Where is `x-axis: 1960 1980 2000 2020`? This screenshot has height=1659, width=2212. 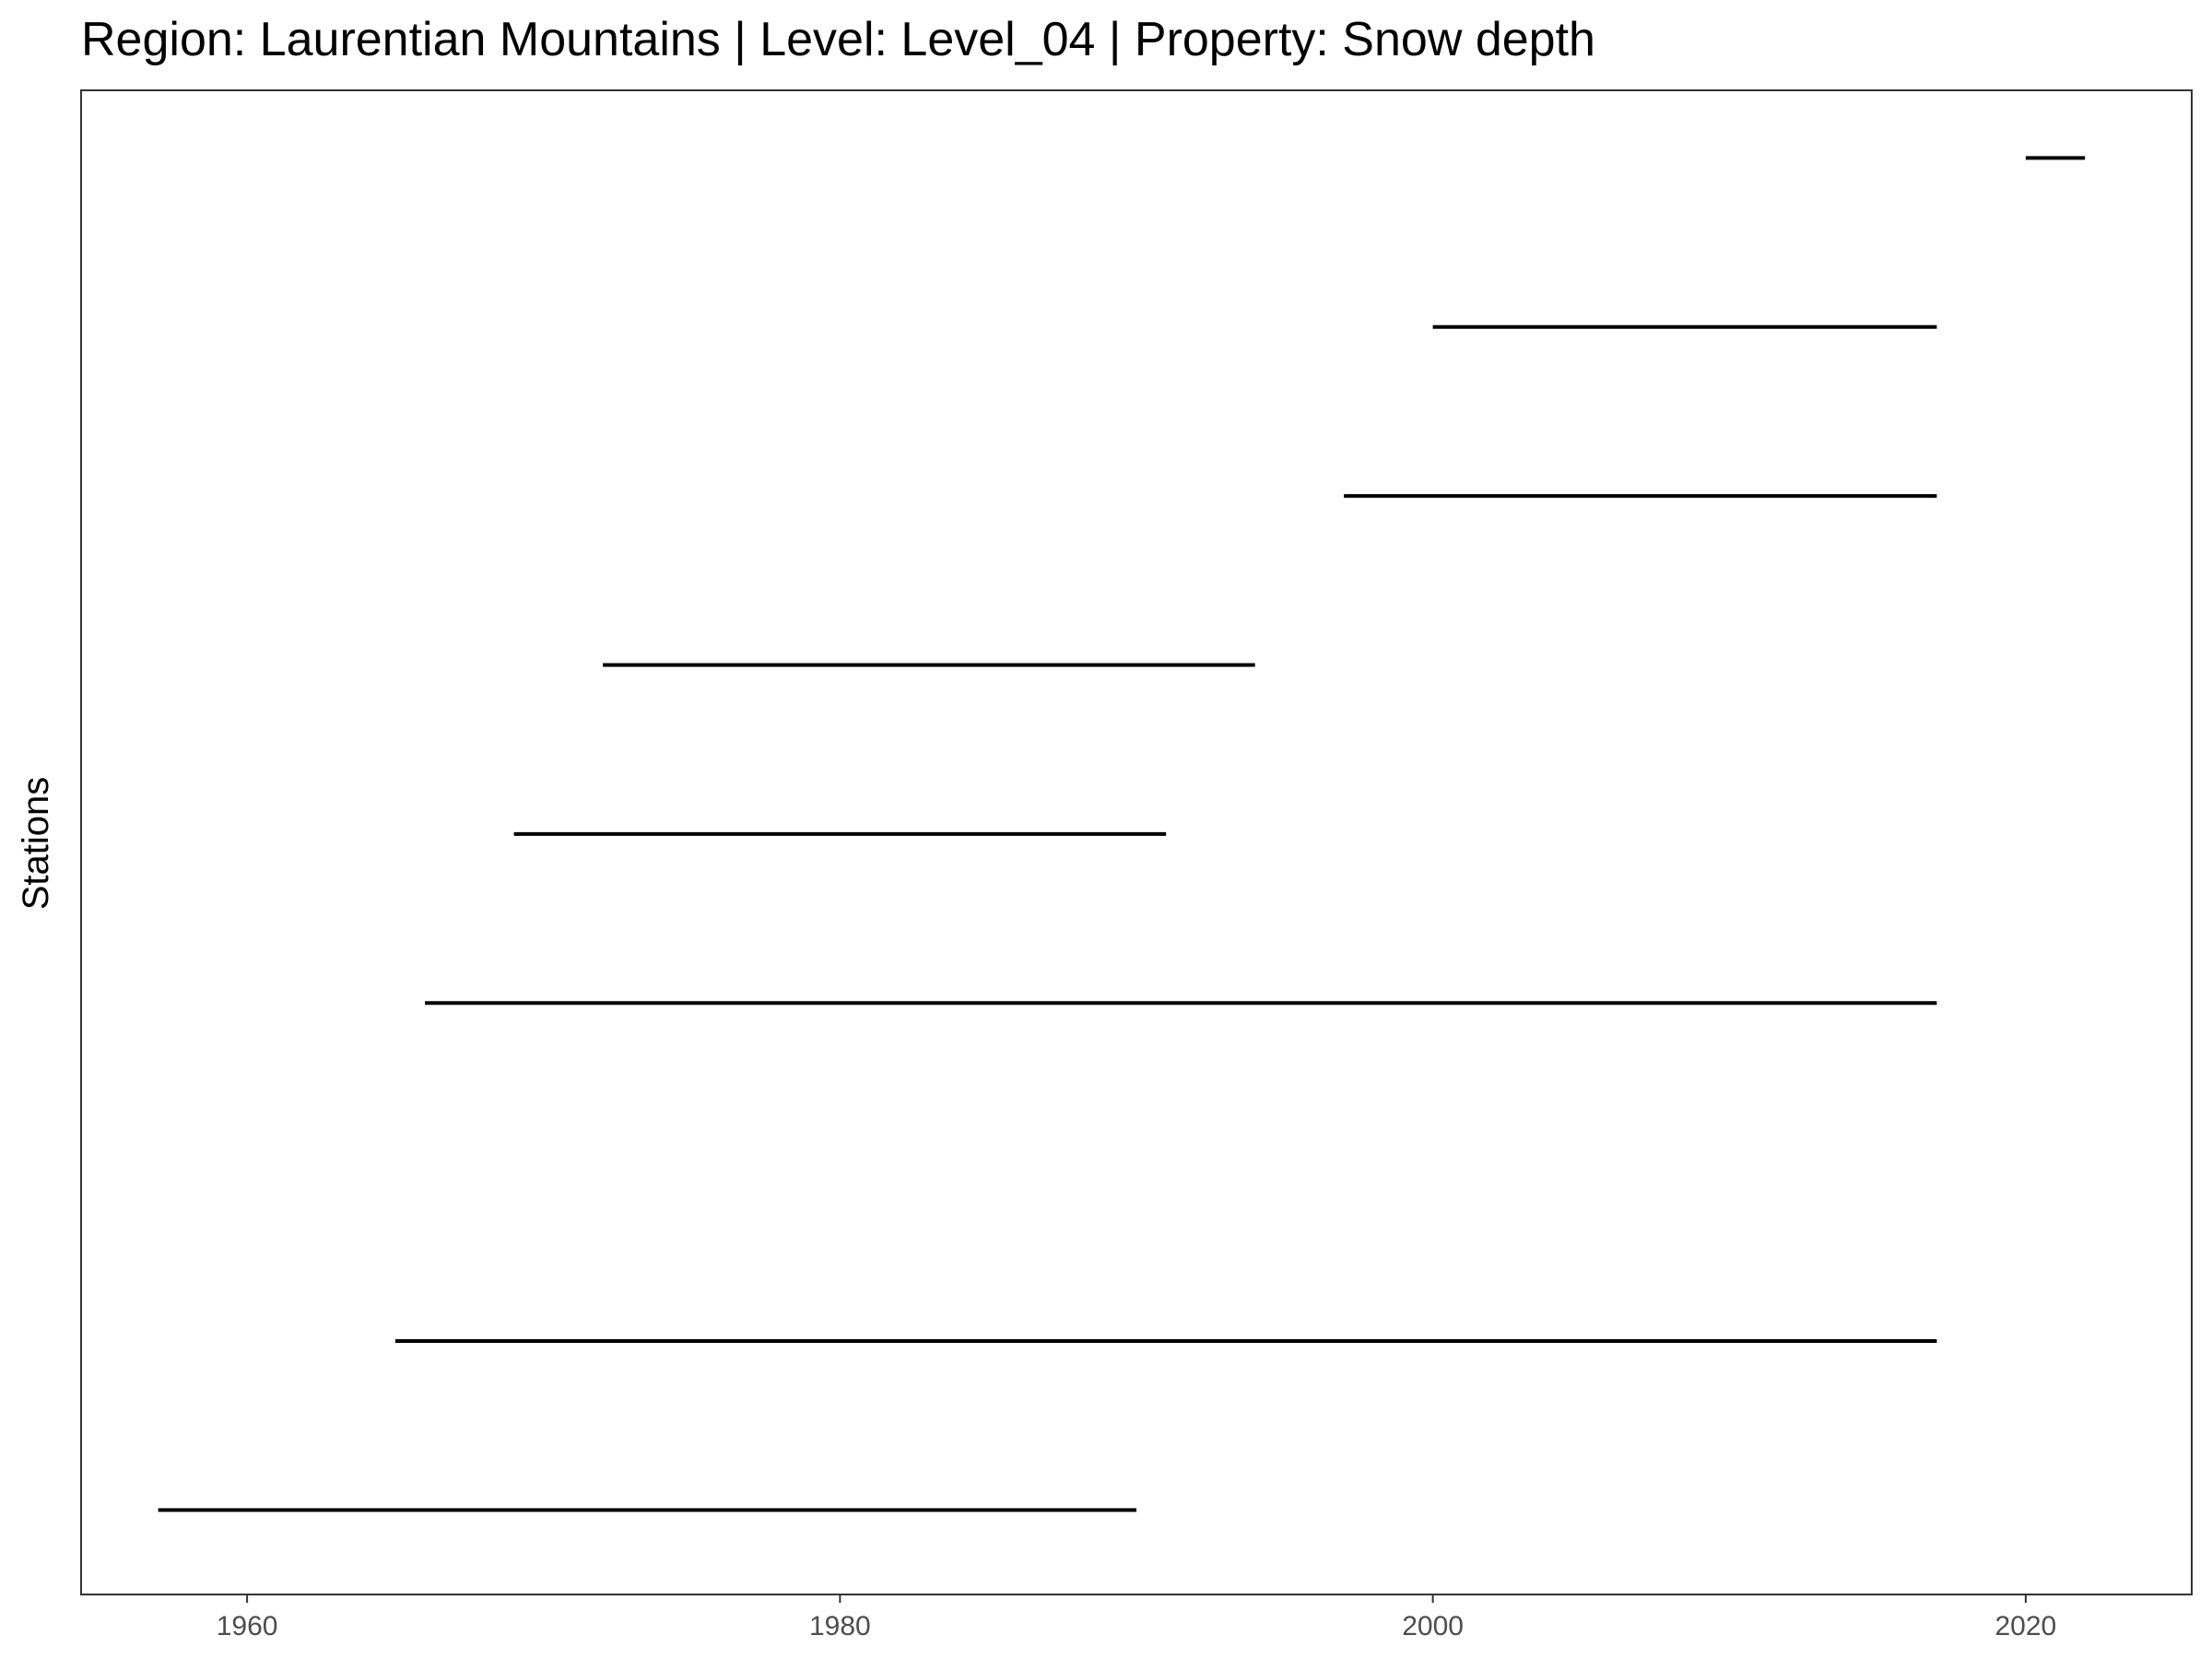 x-axis: 1960 1980 2000 2020 is located at coordinates (1137, 1617).